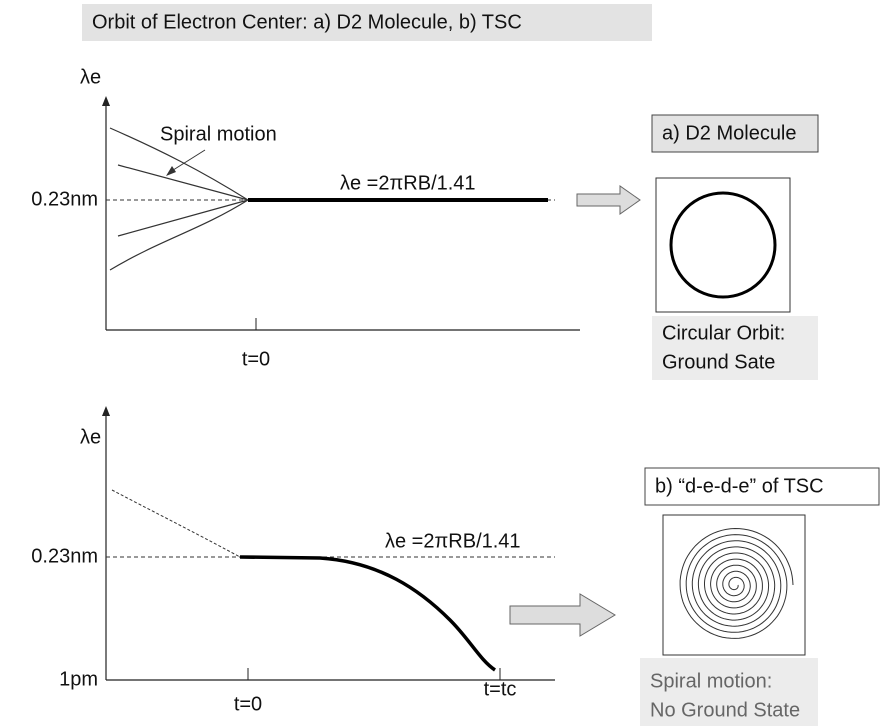 This screenshot has height=726, width=880. I want to click on pointer-head, so click(171, 171).